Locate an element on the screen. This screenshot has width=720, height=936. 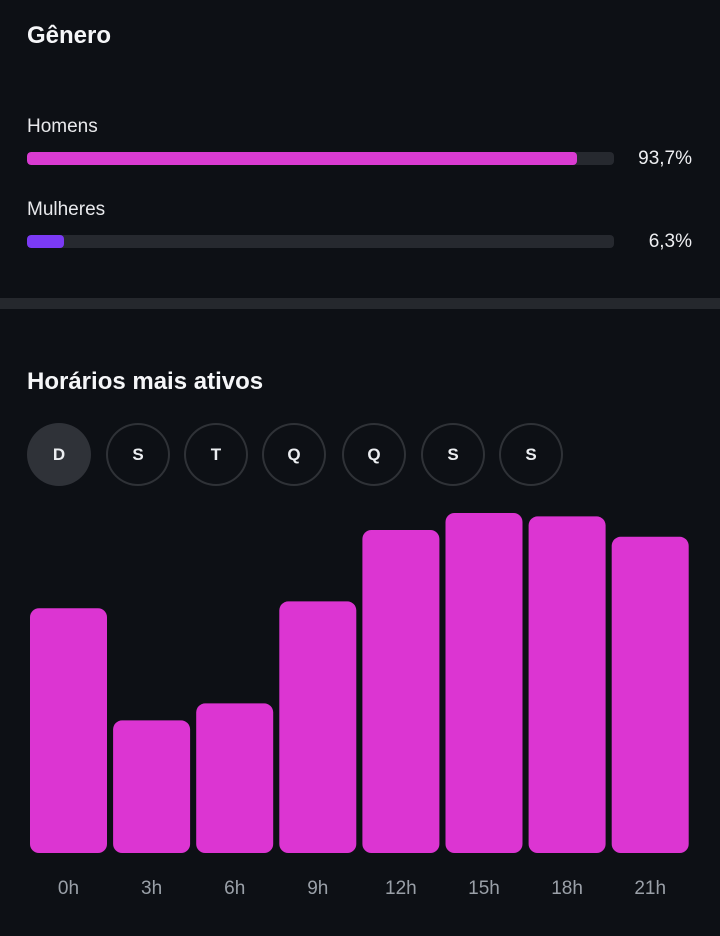
bar-9h is located at coordinates (318, 727).